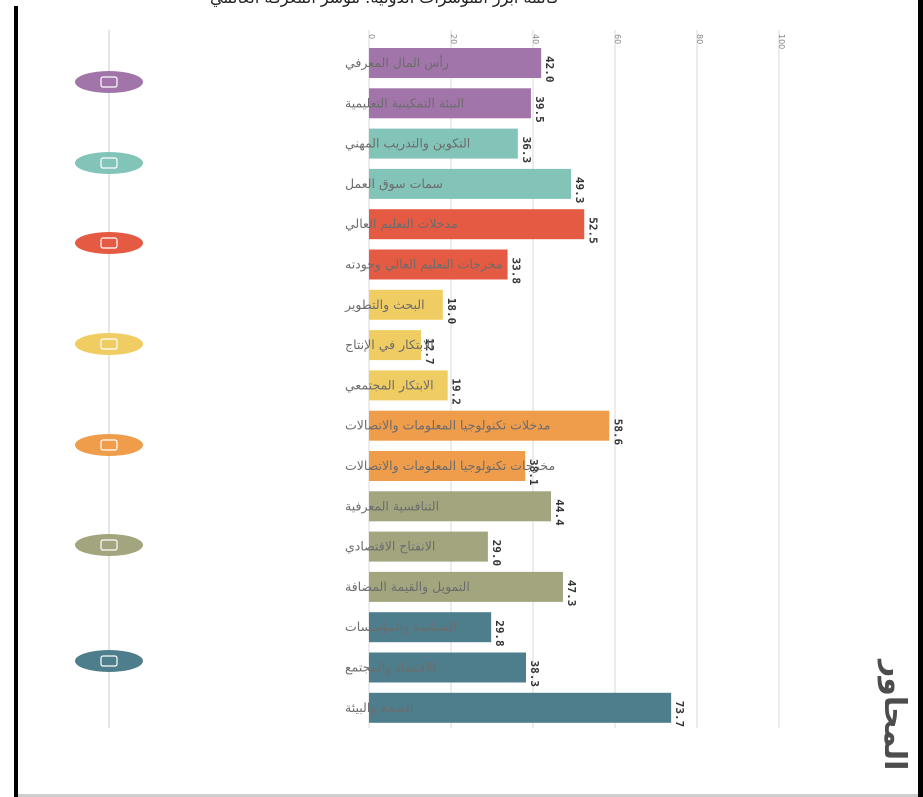 The height and width of the screenshot is (797, 923). What do you see at coordinates (699, 39) in the screenshot?
I see `x-tick-label: 80` at bounding box center [699, 39].